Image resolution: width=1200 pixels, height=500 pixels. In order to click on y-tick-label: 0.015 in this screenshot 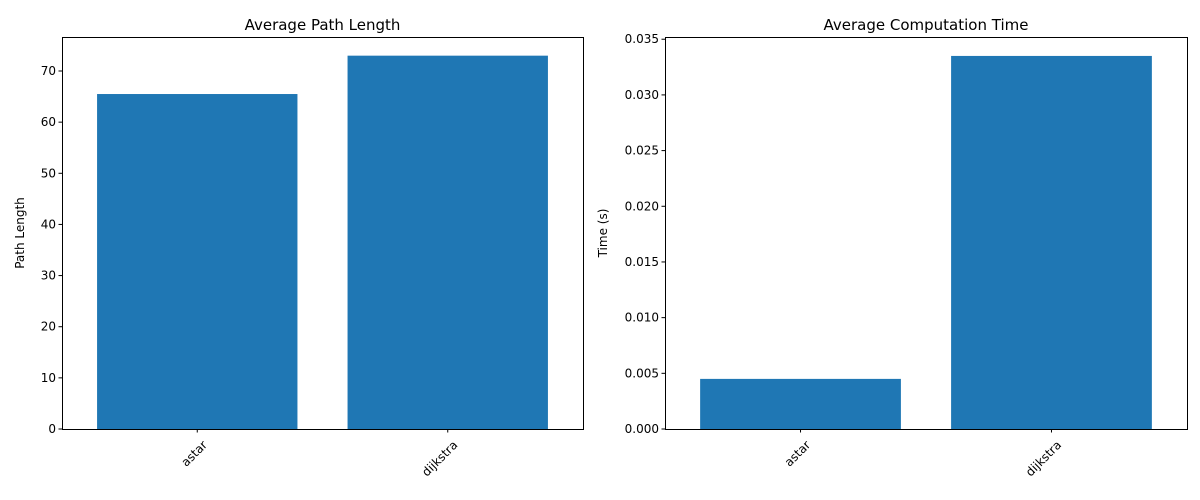, I will do `click(642, 262)`.